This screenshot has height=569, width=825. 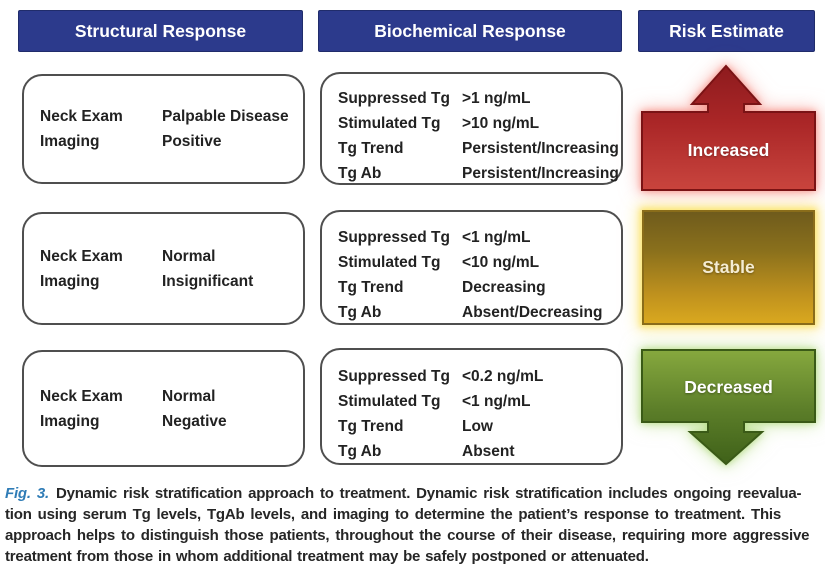 I want to click on header-risk-estimate: Risk Estimate, so click(x=726, y=31).